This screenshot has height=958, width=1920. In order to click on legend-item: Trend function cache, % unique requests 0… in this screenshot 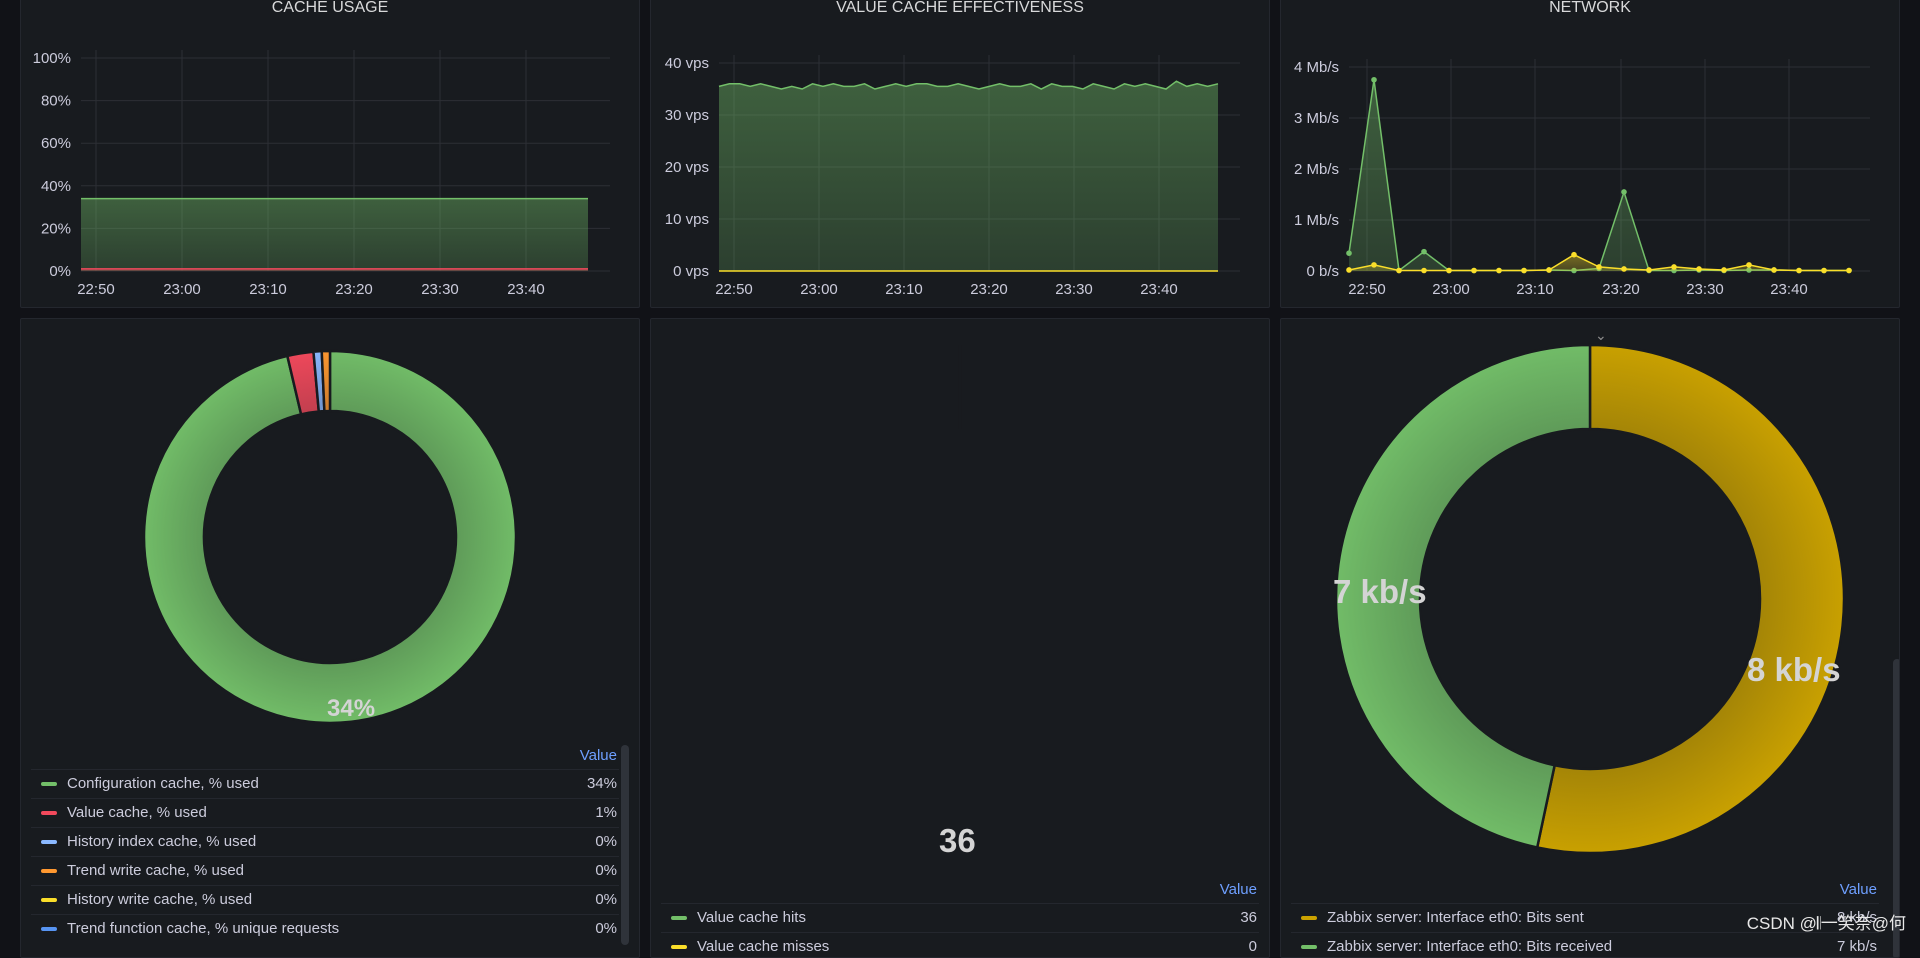, I will do `click(325, 928)`.